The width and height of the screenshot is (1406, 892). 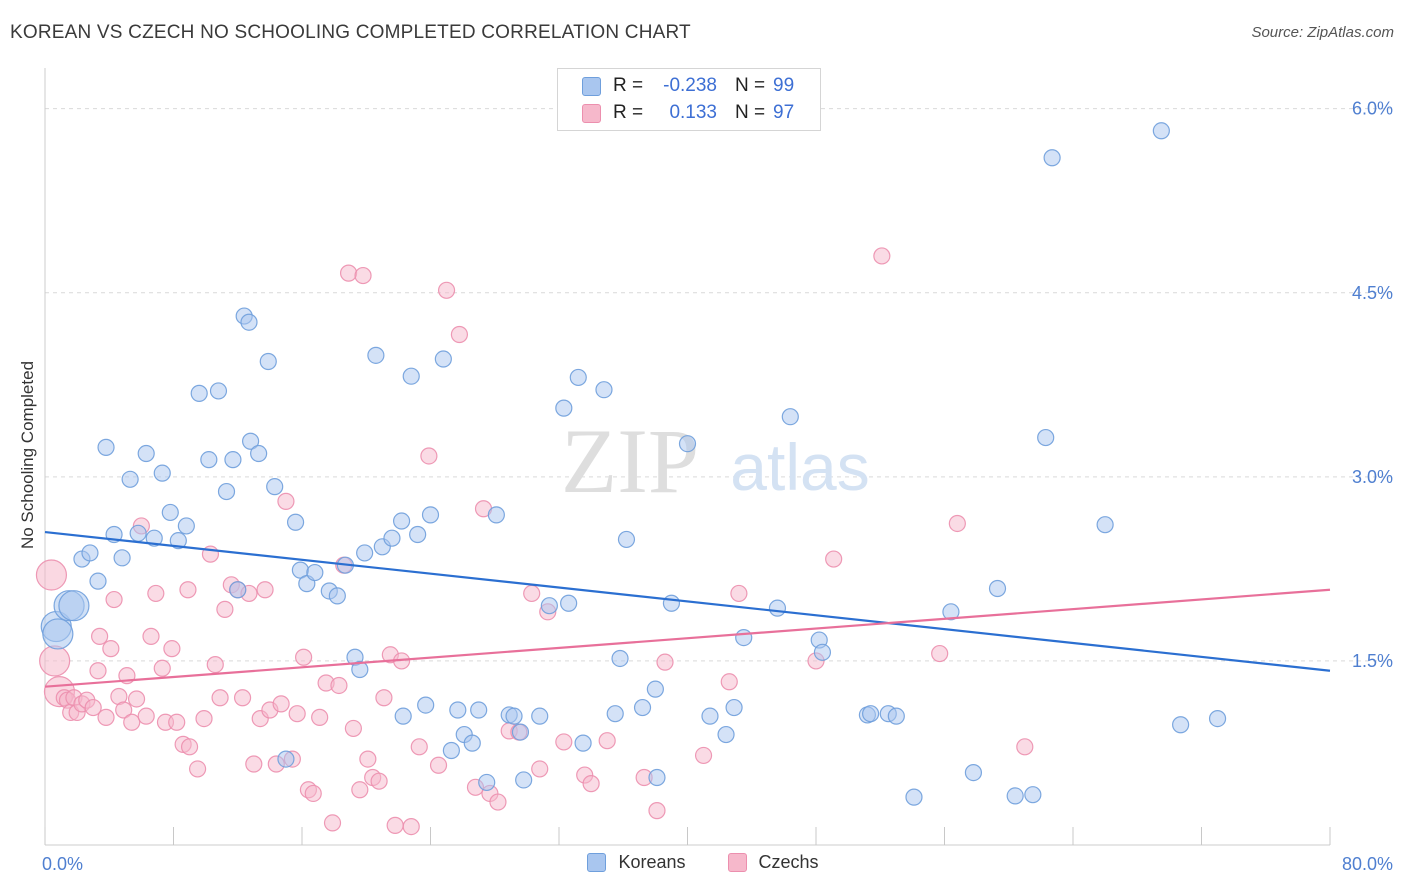 What do you see at coordinates (788, 862) in the screenshot?
I see `legend-label-czechs: Czechs` at bounding box center [788, 862].